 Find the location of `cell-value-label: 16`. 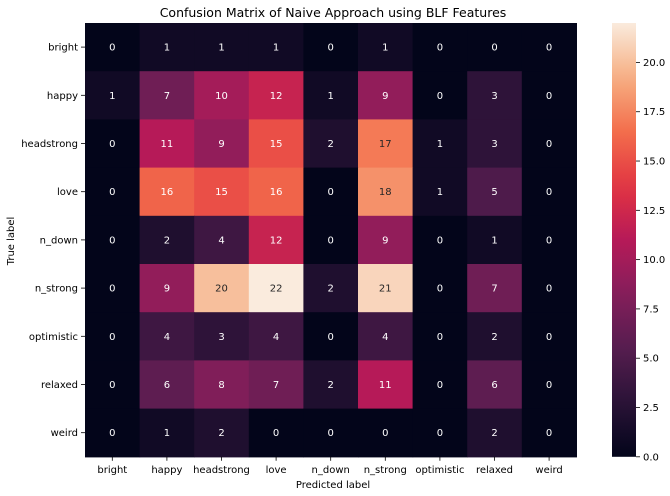

cell-value-label: 16 is located at coordinates (276, 192).